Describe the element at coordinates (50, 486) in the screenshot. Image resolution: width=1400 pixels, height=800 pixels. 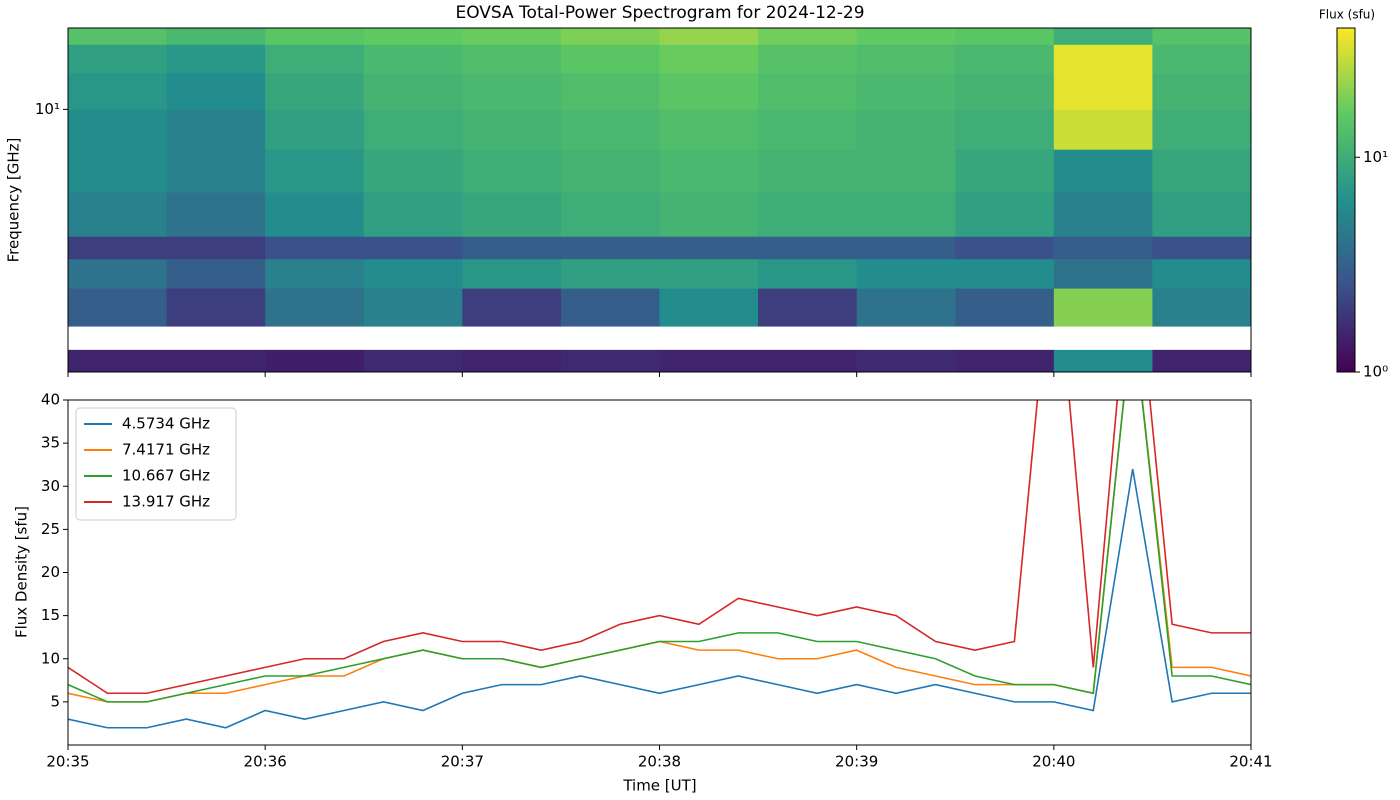
I see `y-tick-label: 30` at that location.